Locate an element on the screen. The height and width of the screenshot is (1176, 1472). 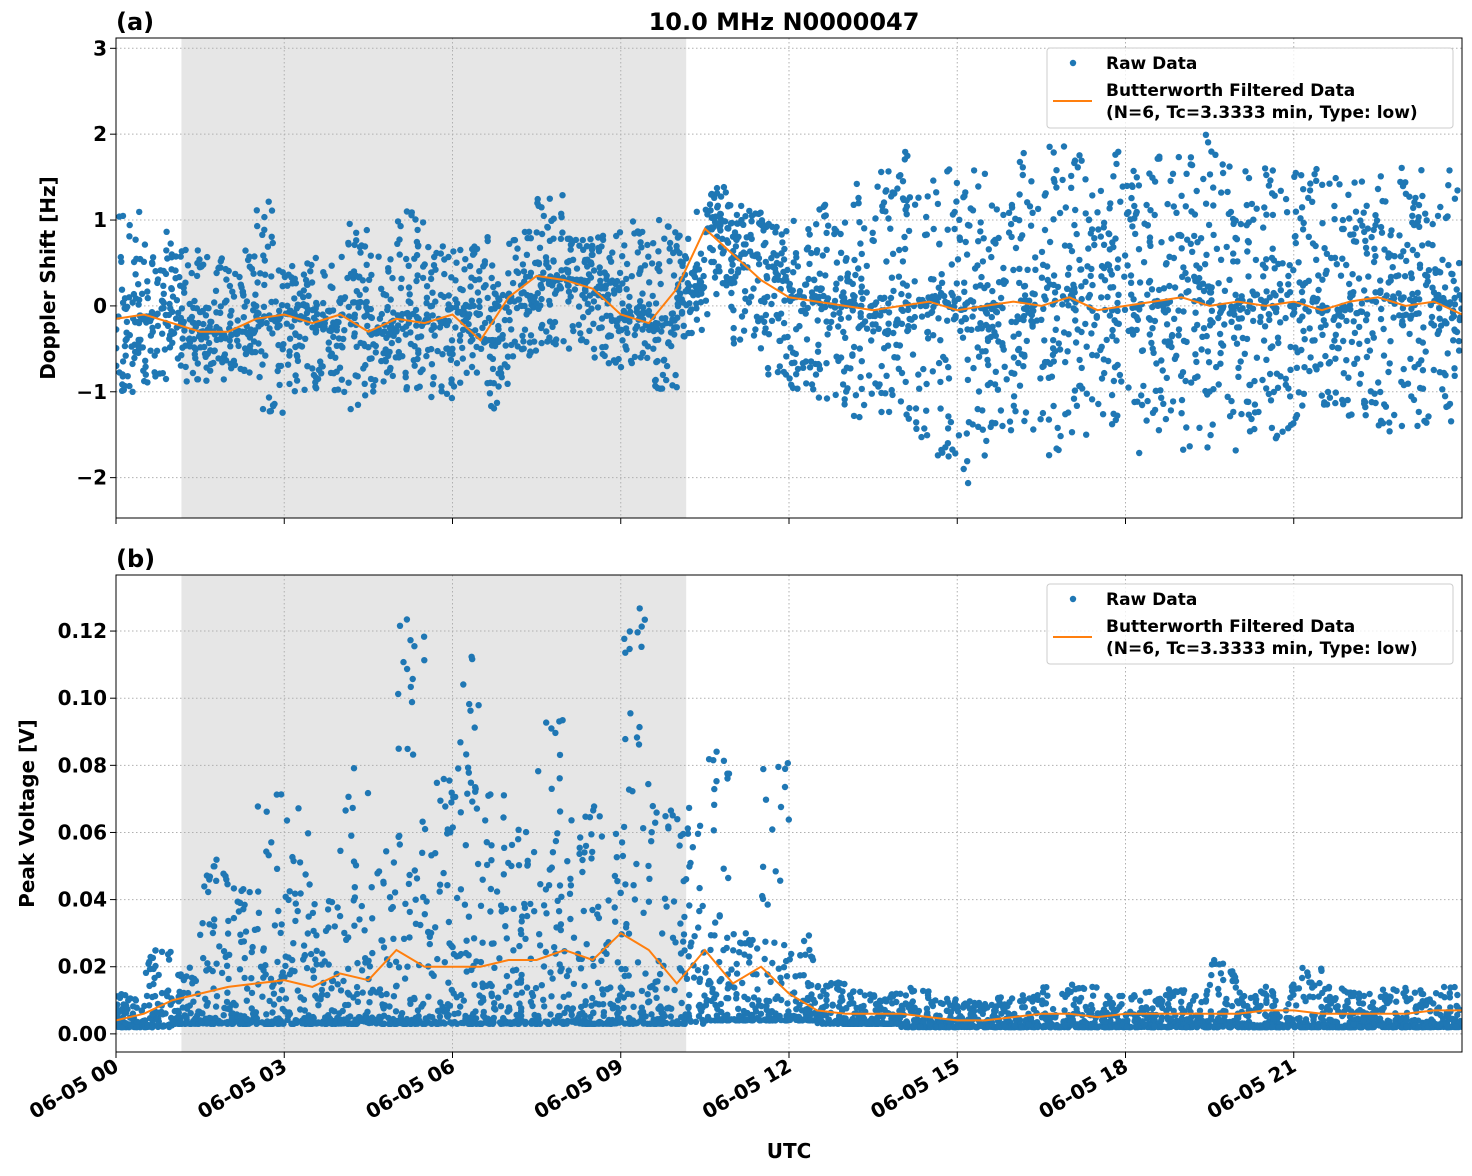
y-tick-label: 0.08 is located at coordinates (82, 765).